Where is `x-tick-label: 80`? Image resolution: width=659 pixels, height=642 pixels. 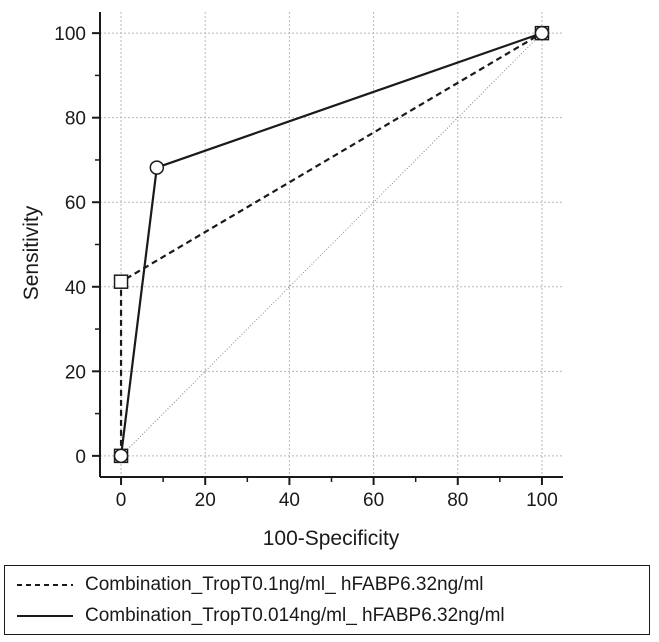 x-tick-label: 80 is located at coordinates (457, 500).